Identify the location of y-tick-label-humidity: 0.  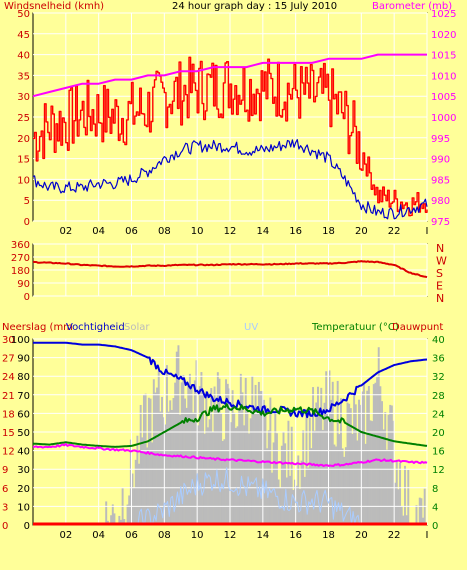
(27, 526).